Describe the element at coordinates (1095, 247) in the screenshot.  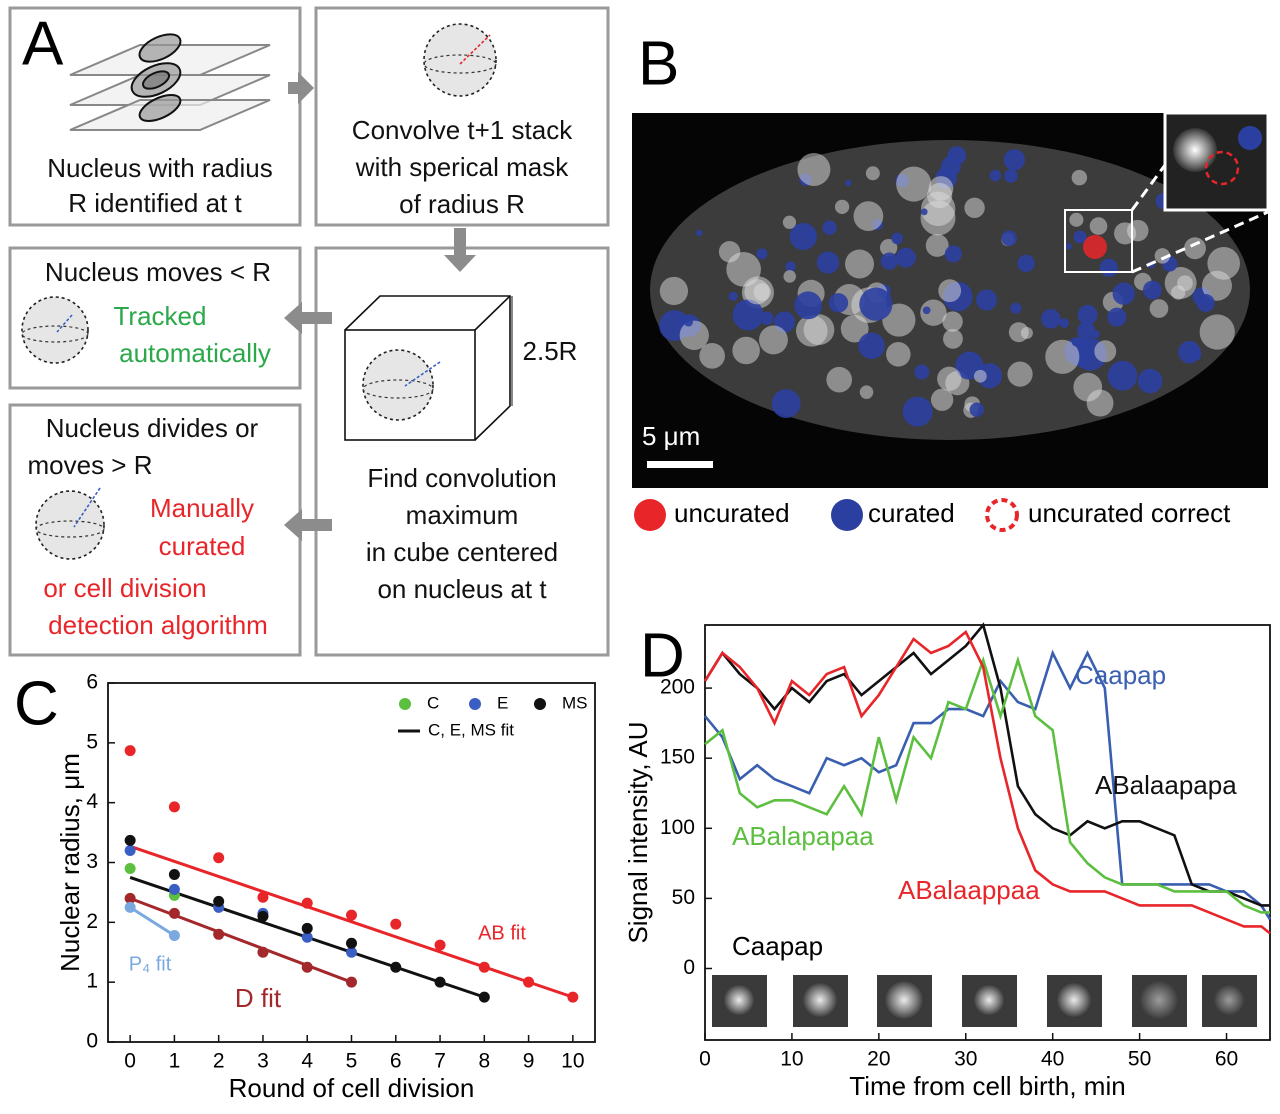
I see `uncurated-mark` at that location.